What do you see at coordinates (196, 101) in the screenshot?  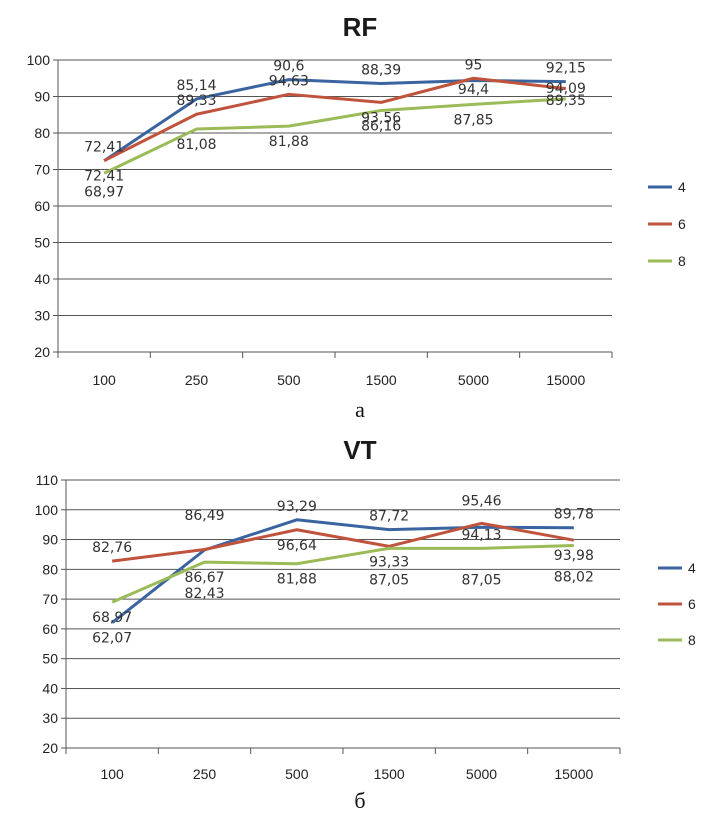 I see `data-label: 89,33` at bounding box center [196, 101].